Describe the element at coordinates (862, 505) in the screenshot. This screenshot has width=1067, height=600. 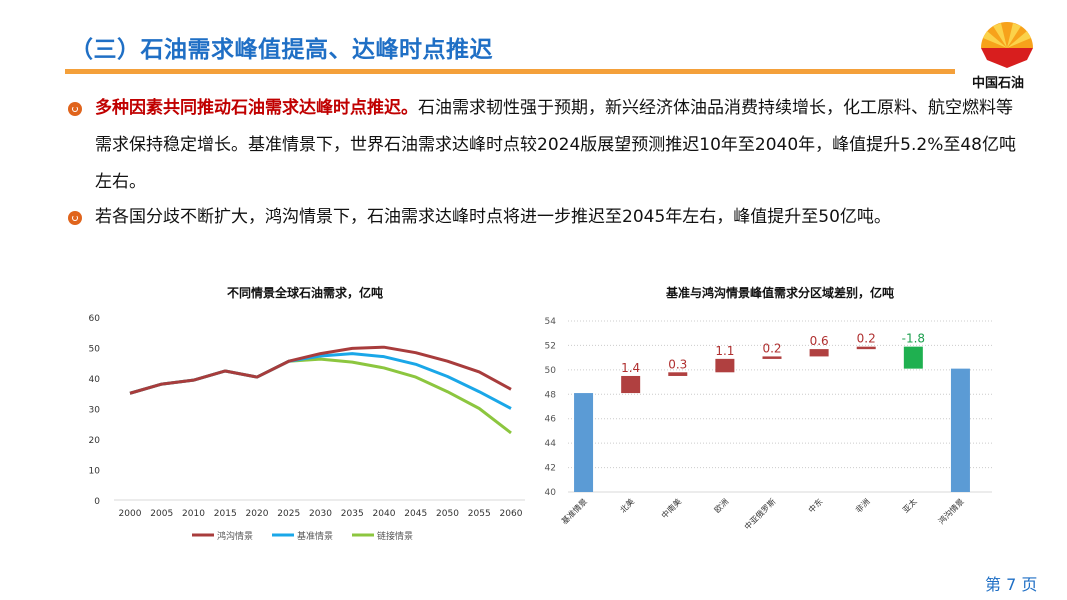
I see `x-tick-label: 非洲` at that location.